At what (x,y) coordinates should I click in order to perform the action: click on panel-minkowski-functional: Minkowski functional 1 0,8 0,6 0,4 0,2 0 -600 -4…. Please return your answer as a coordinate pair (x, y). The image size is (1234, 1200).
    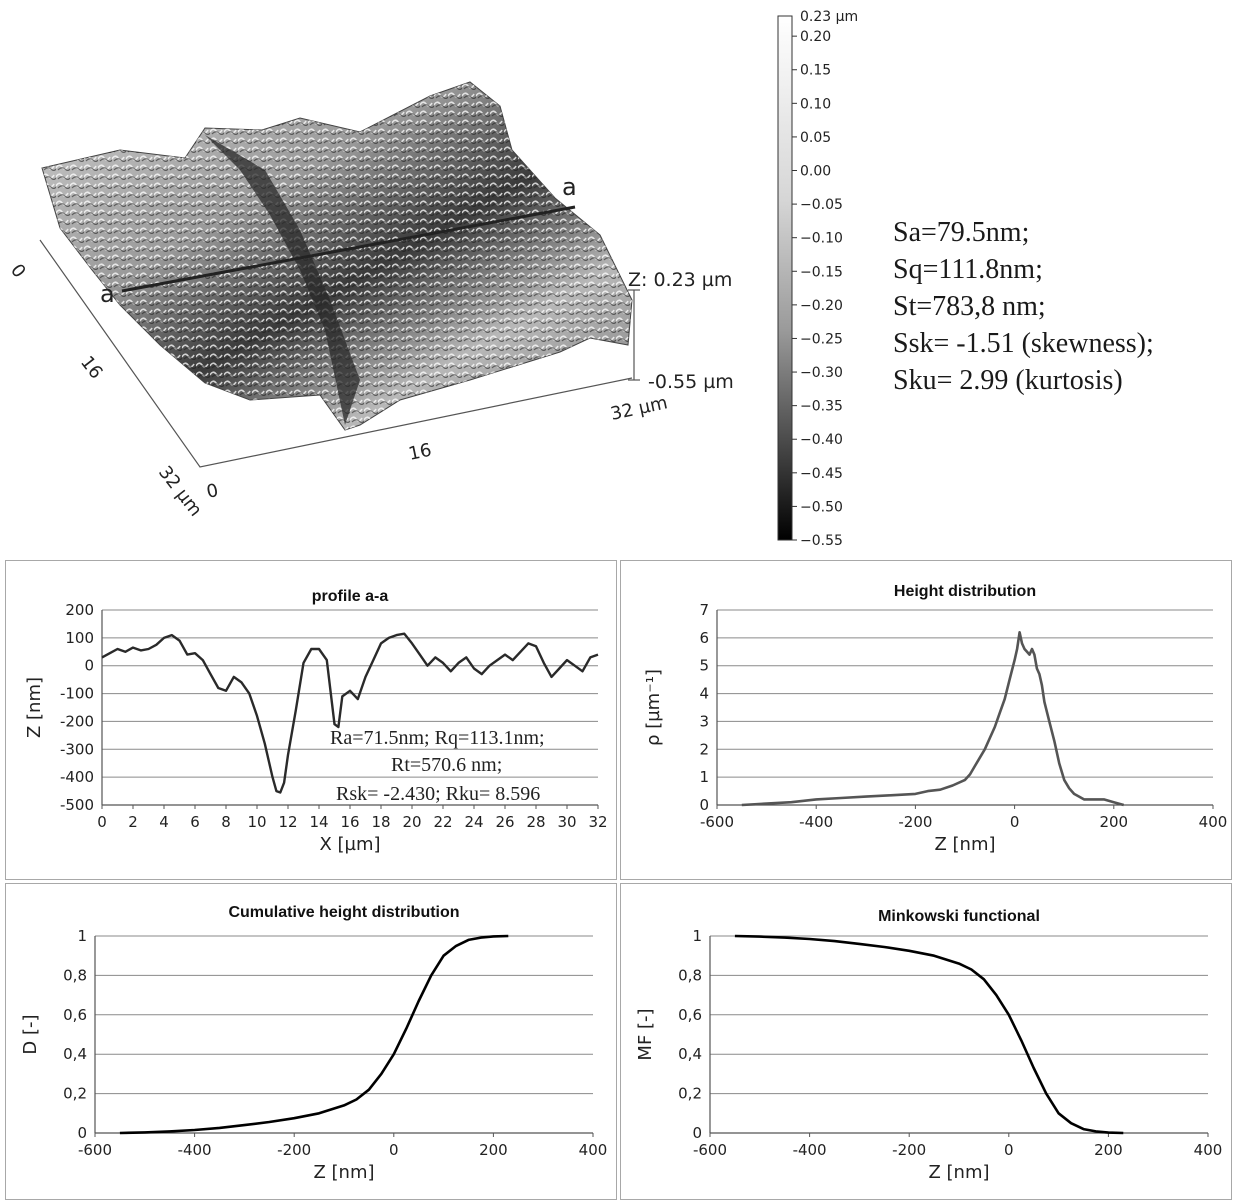
    Looking at the image, I should click on (926, 1041).